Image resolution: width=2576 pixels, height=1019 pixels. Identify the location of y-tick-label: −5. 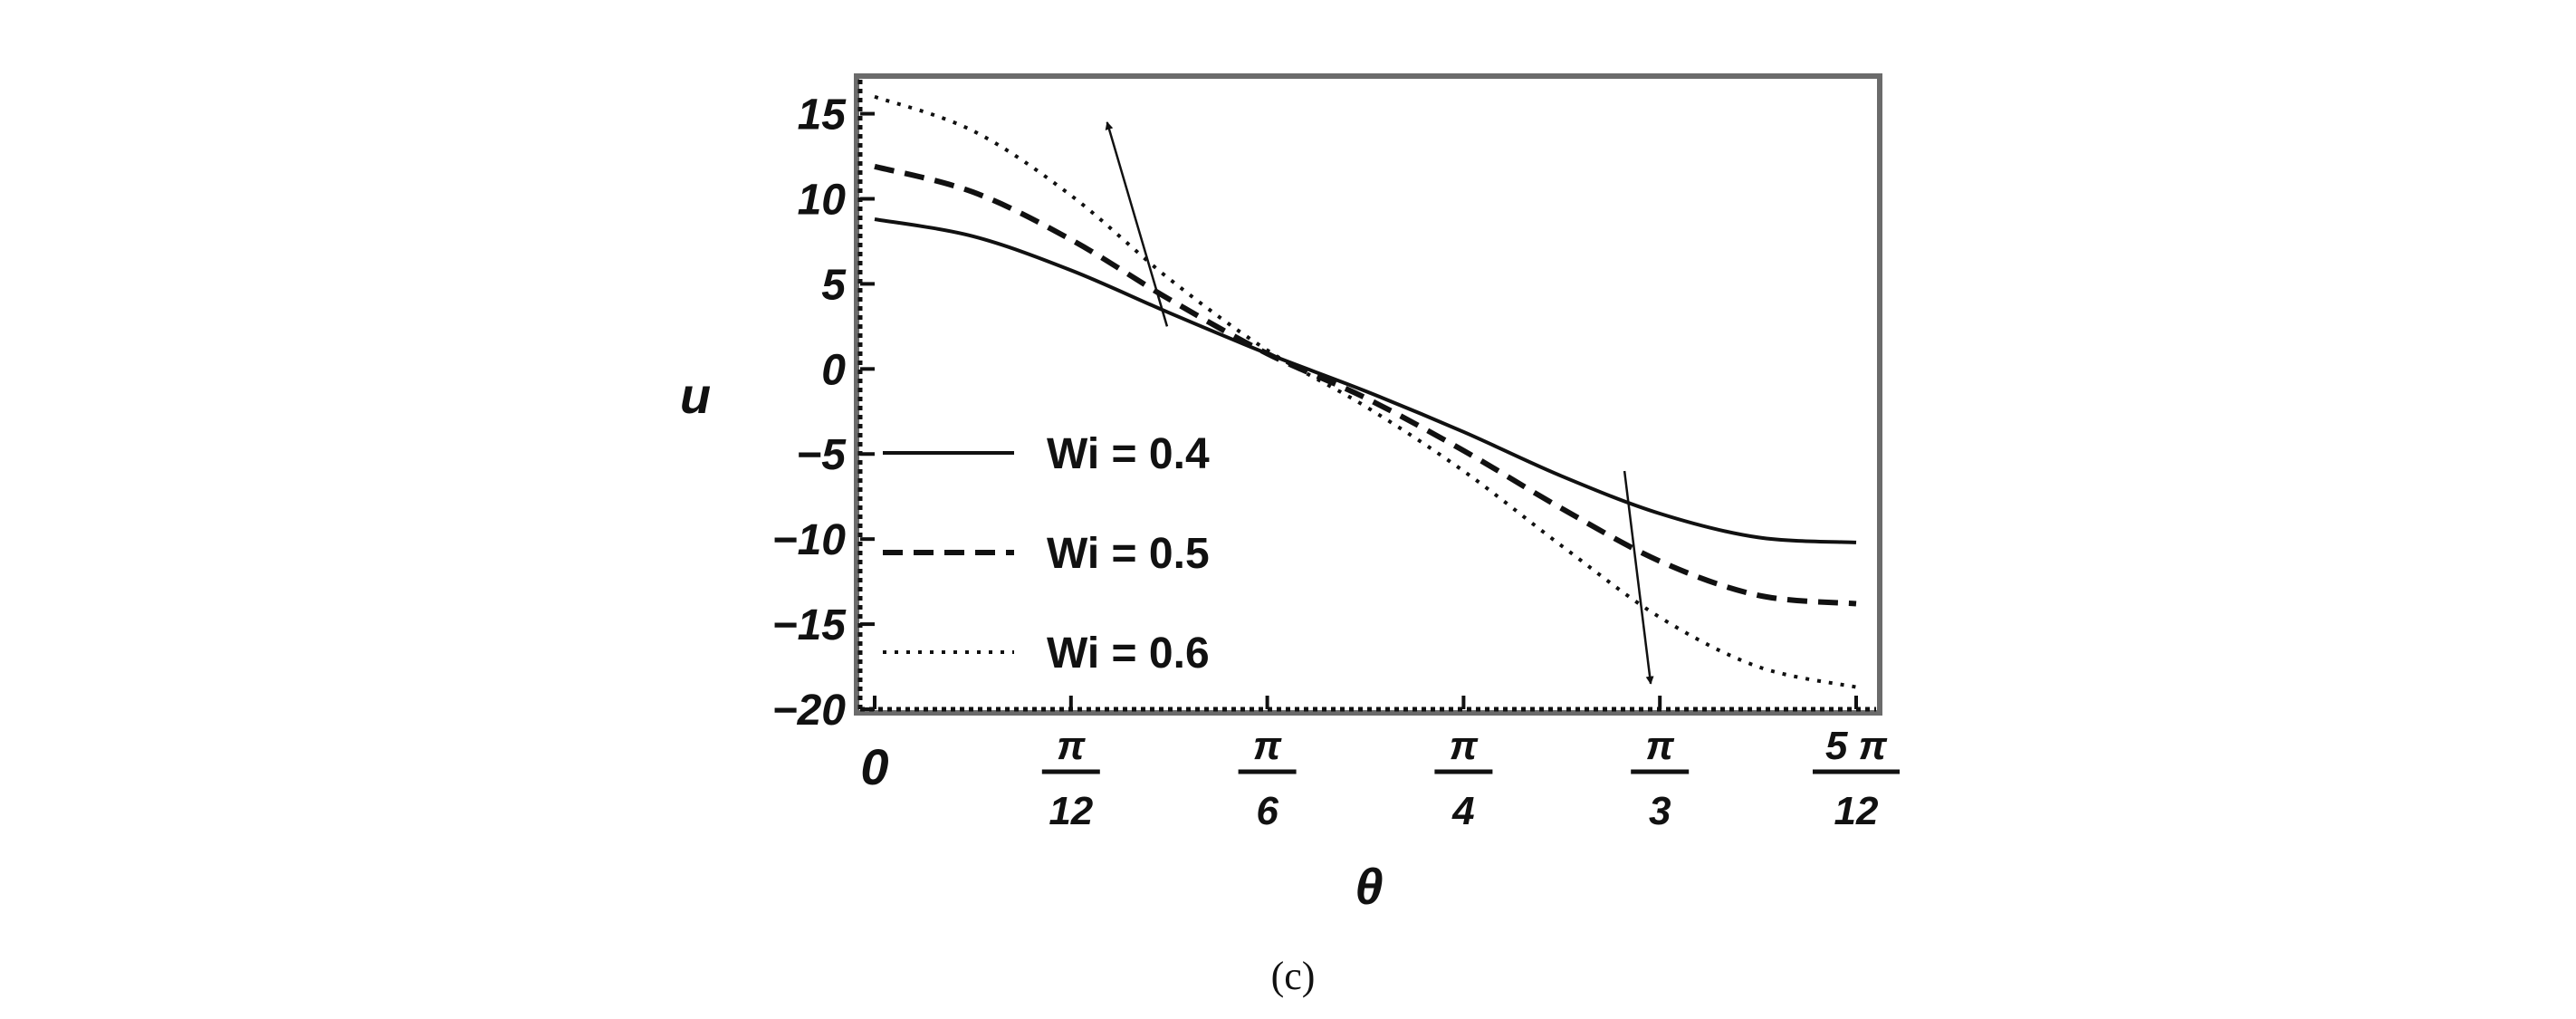
(821, 455).